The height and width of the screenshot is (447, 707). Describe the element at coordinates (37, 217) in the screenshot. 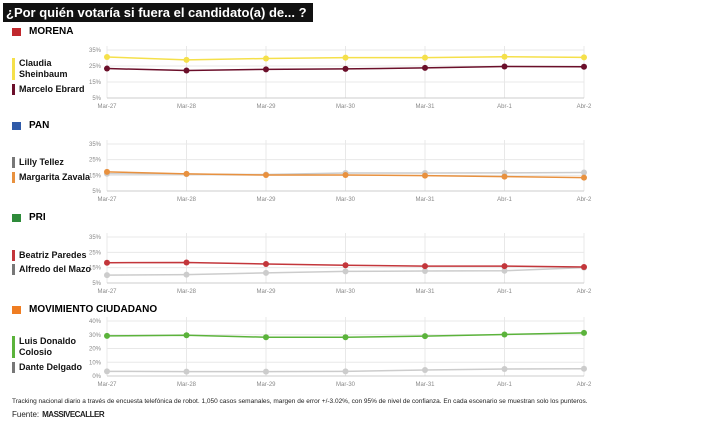

I see `party-name: PRI` at that location.